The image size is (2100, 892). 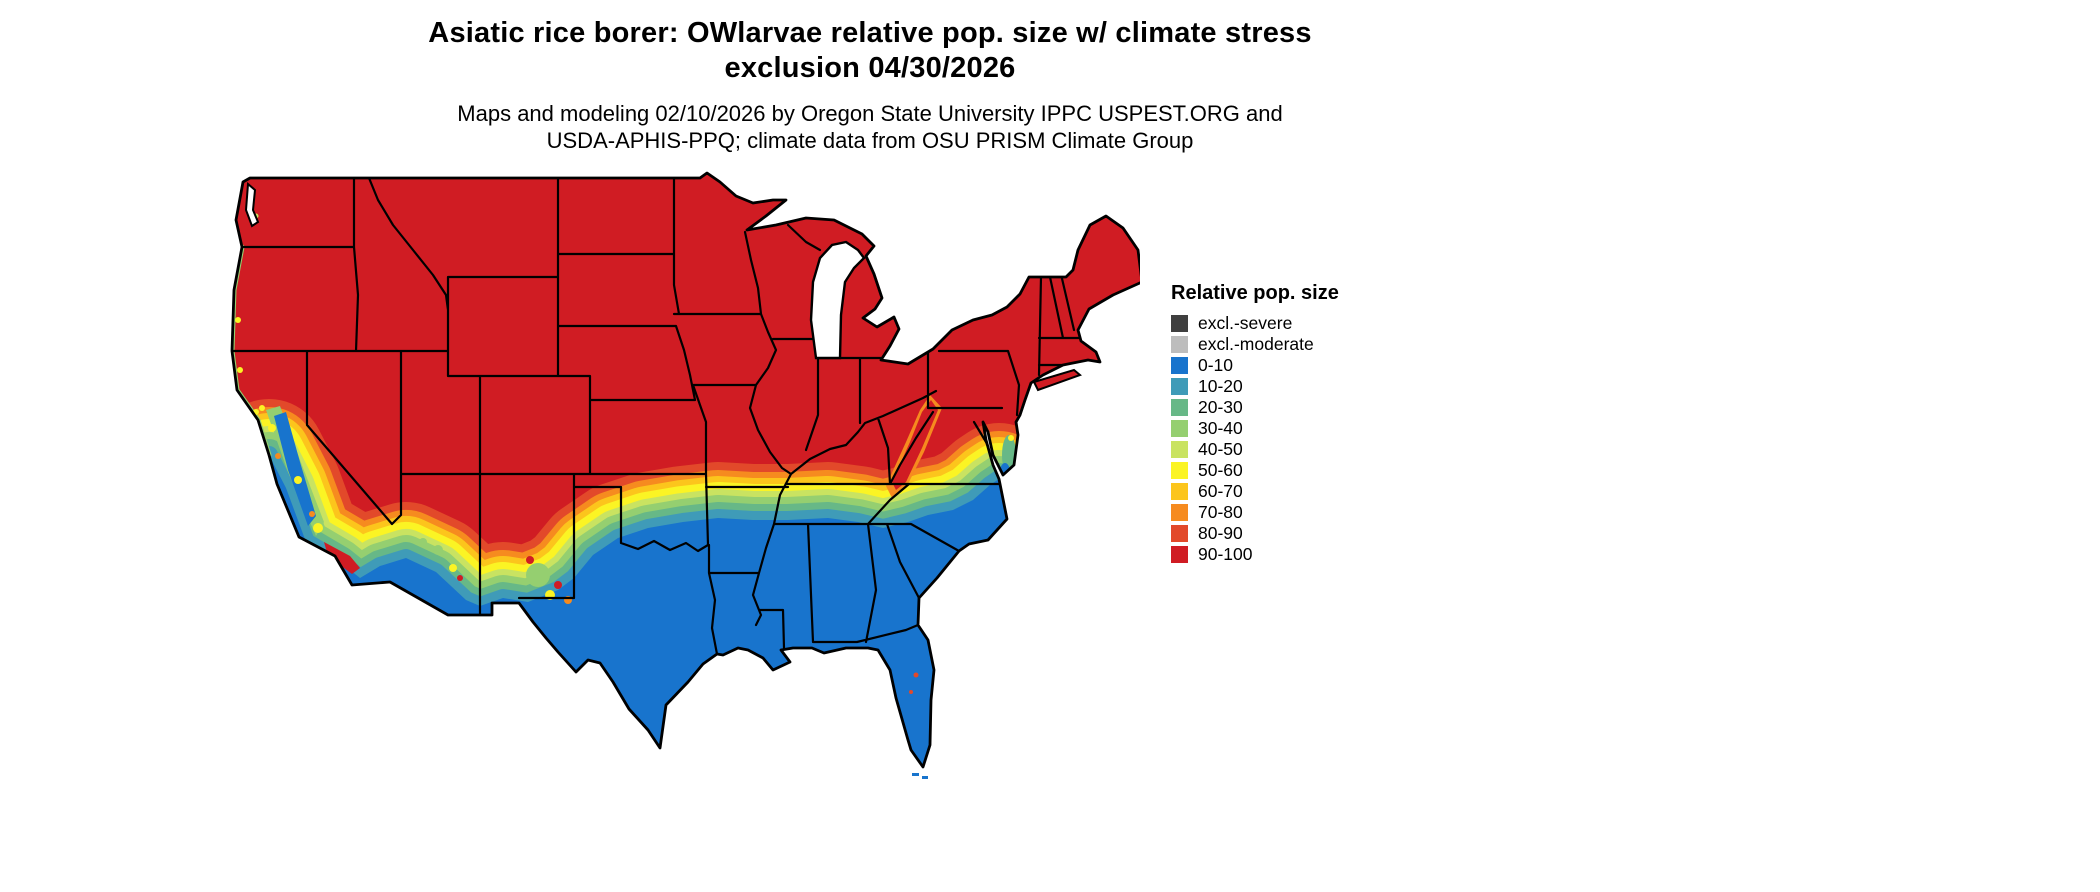 I want to click on legend-item: 50-60, so click(x=1255, y=470).